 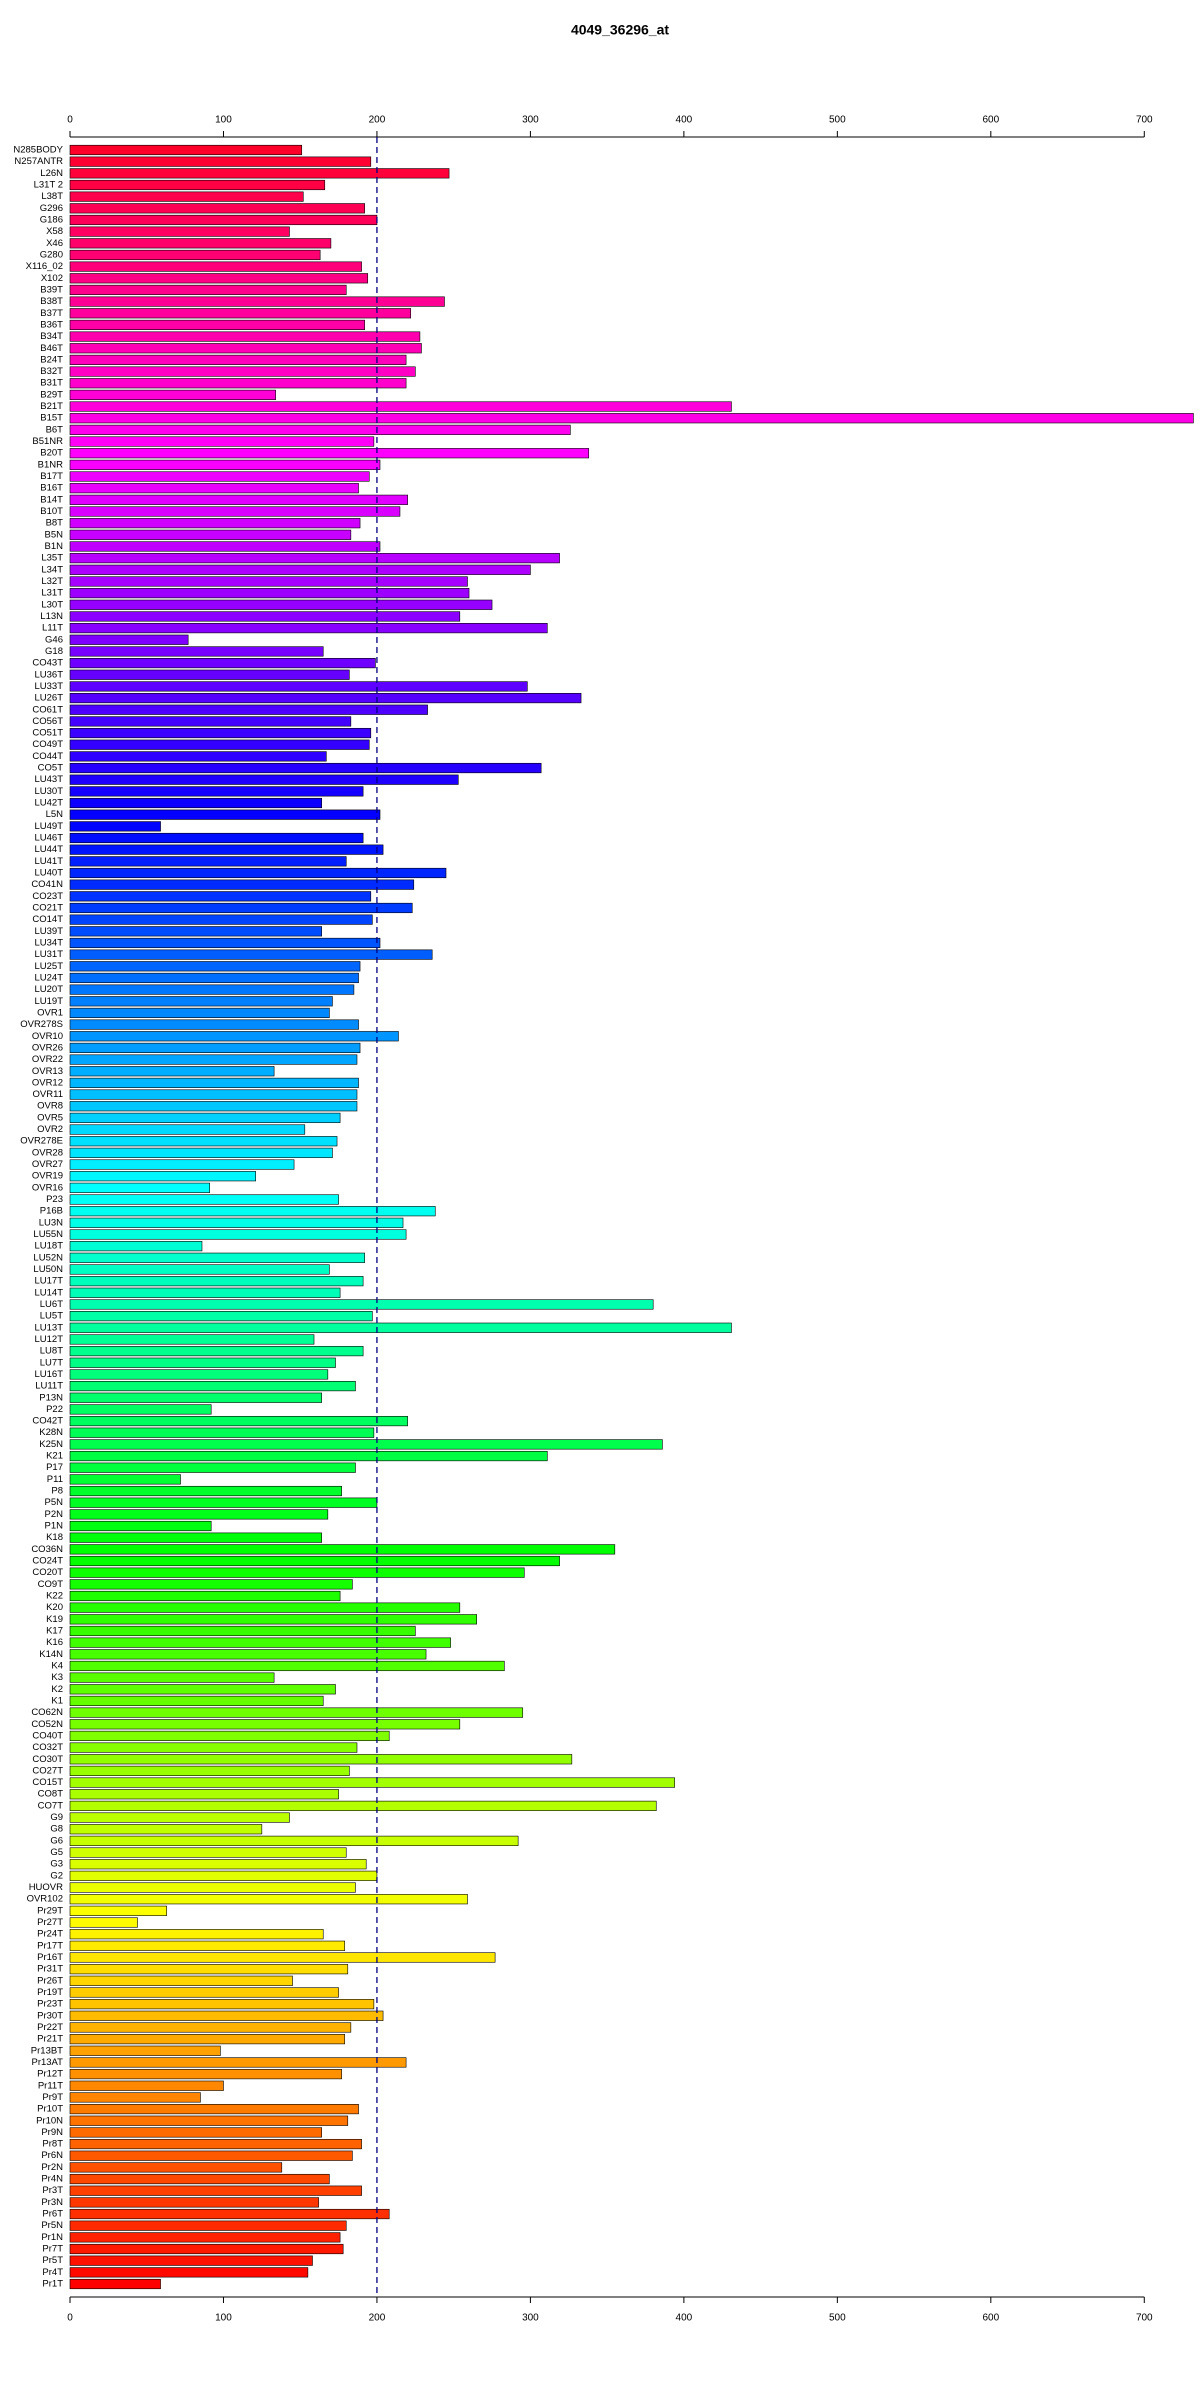 What do you see at coordinates (51, 511) in the screenshot?
I see `y-tick-label: B10T` at bounding box center [51, 511].